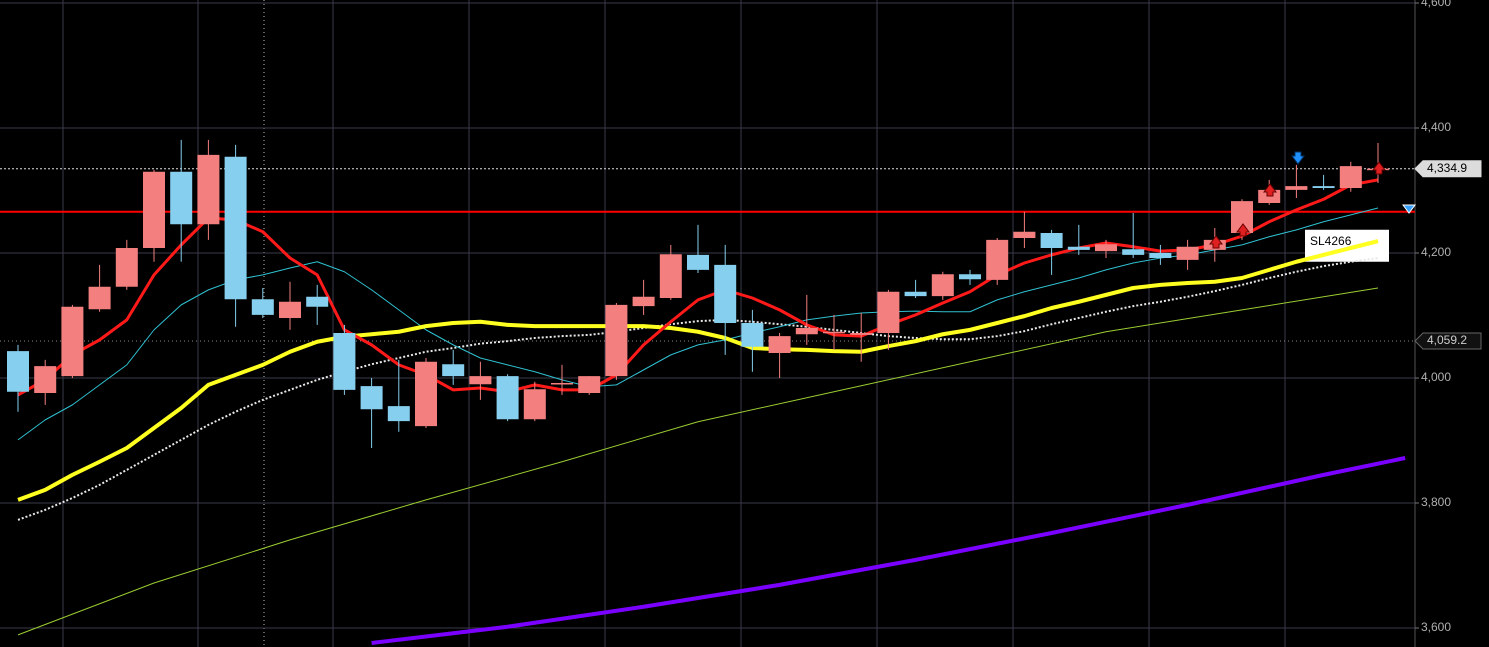 This screenshot has width=1489, height=647. Describe the element at coordinates (1312, 200) in the screenshot. I see `signals` at that location.